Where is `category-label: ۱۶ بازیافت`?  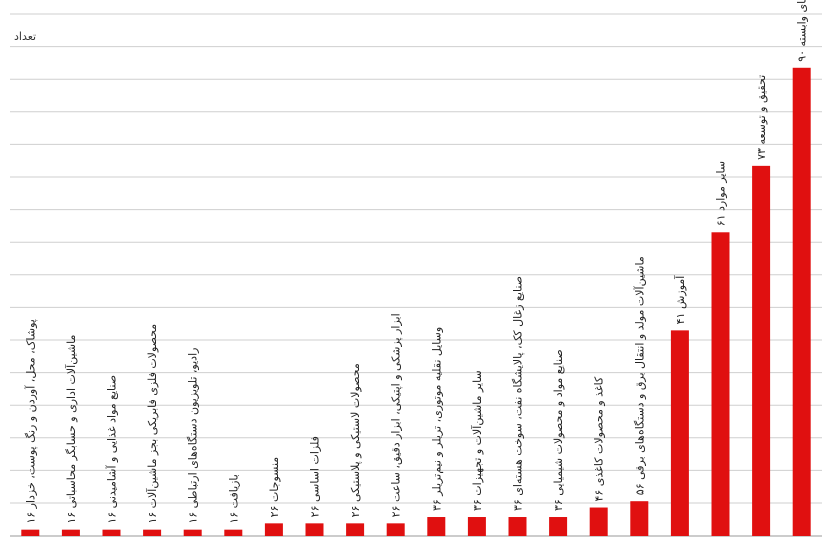 category-label: ۱۶ بازیافت is located at coordinates (233, 499).